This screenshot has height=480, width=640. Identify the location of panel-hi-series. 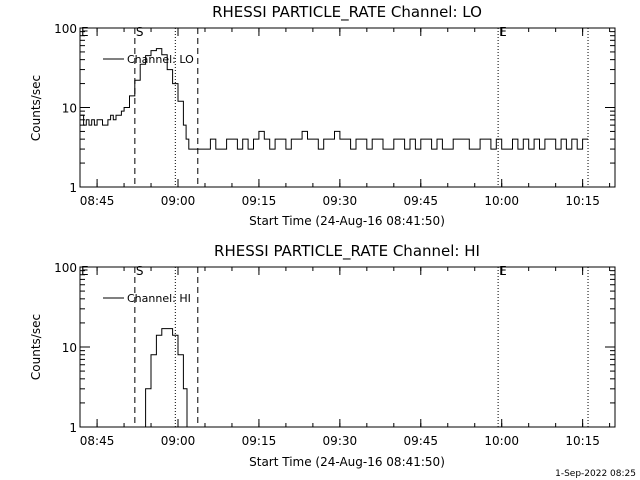
(164, 378).